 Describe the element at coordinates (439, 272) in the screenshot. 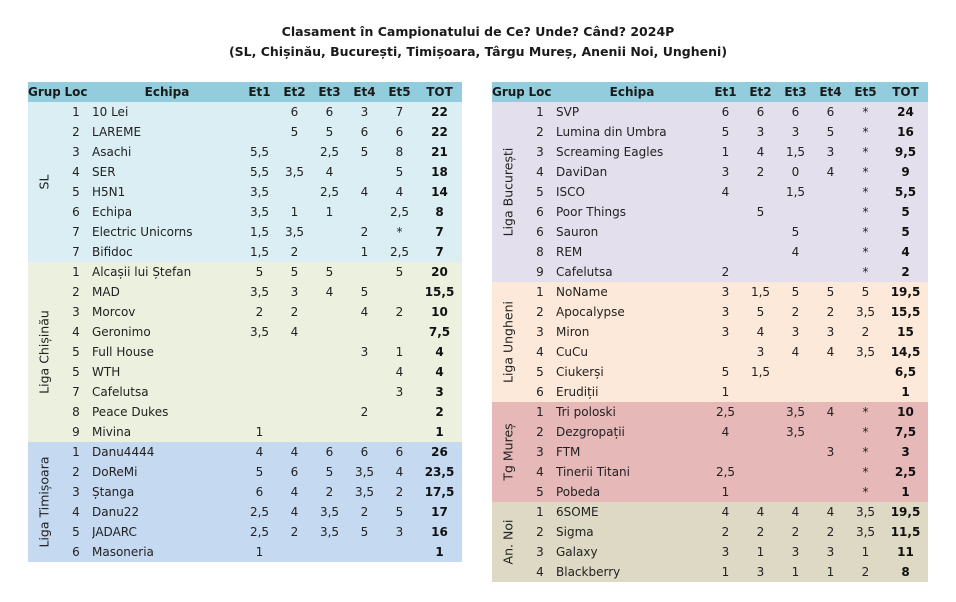

I see `total-cell: 20` at that location.